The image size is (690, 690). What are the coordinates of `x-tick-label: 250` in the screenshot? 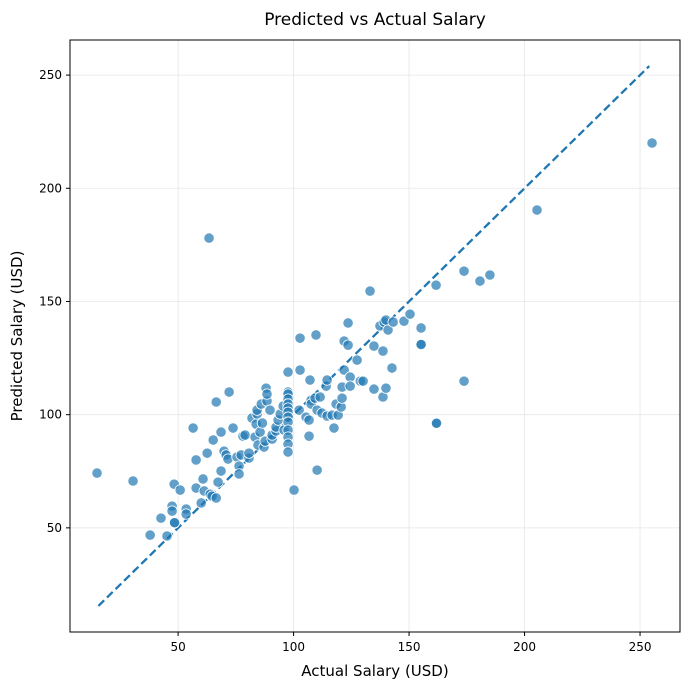 It's located at (640, 647).